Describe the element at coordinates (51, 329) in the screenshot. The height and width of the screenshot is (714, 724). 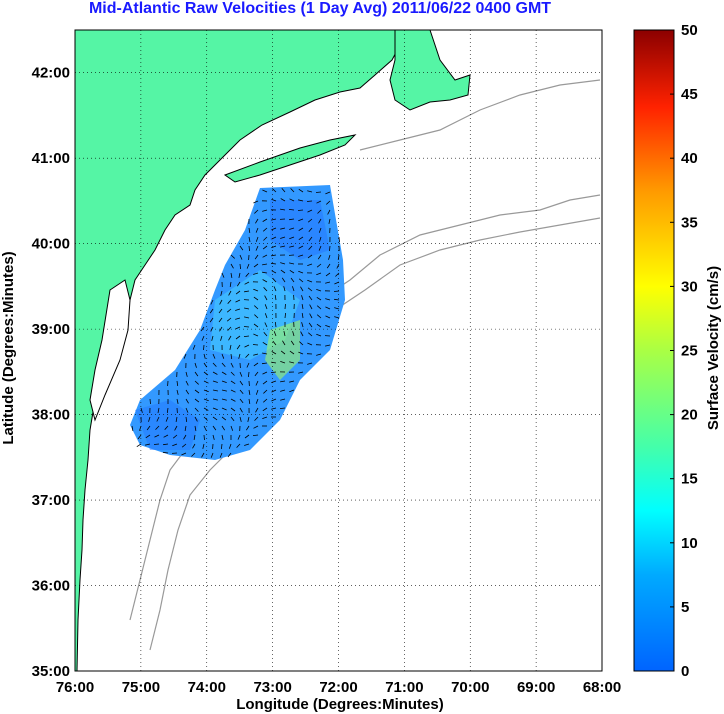
I see `y-tick-label: 39:00` at that location.